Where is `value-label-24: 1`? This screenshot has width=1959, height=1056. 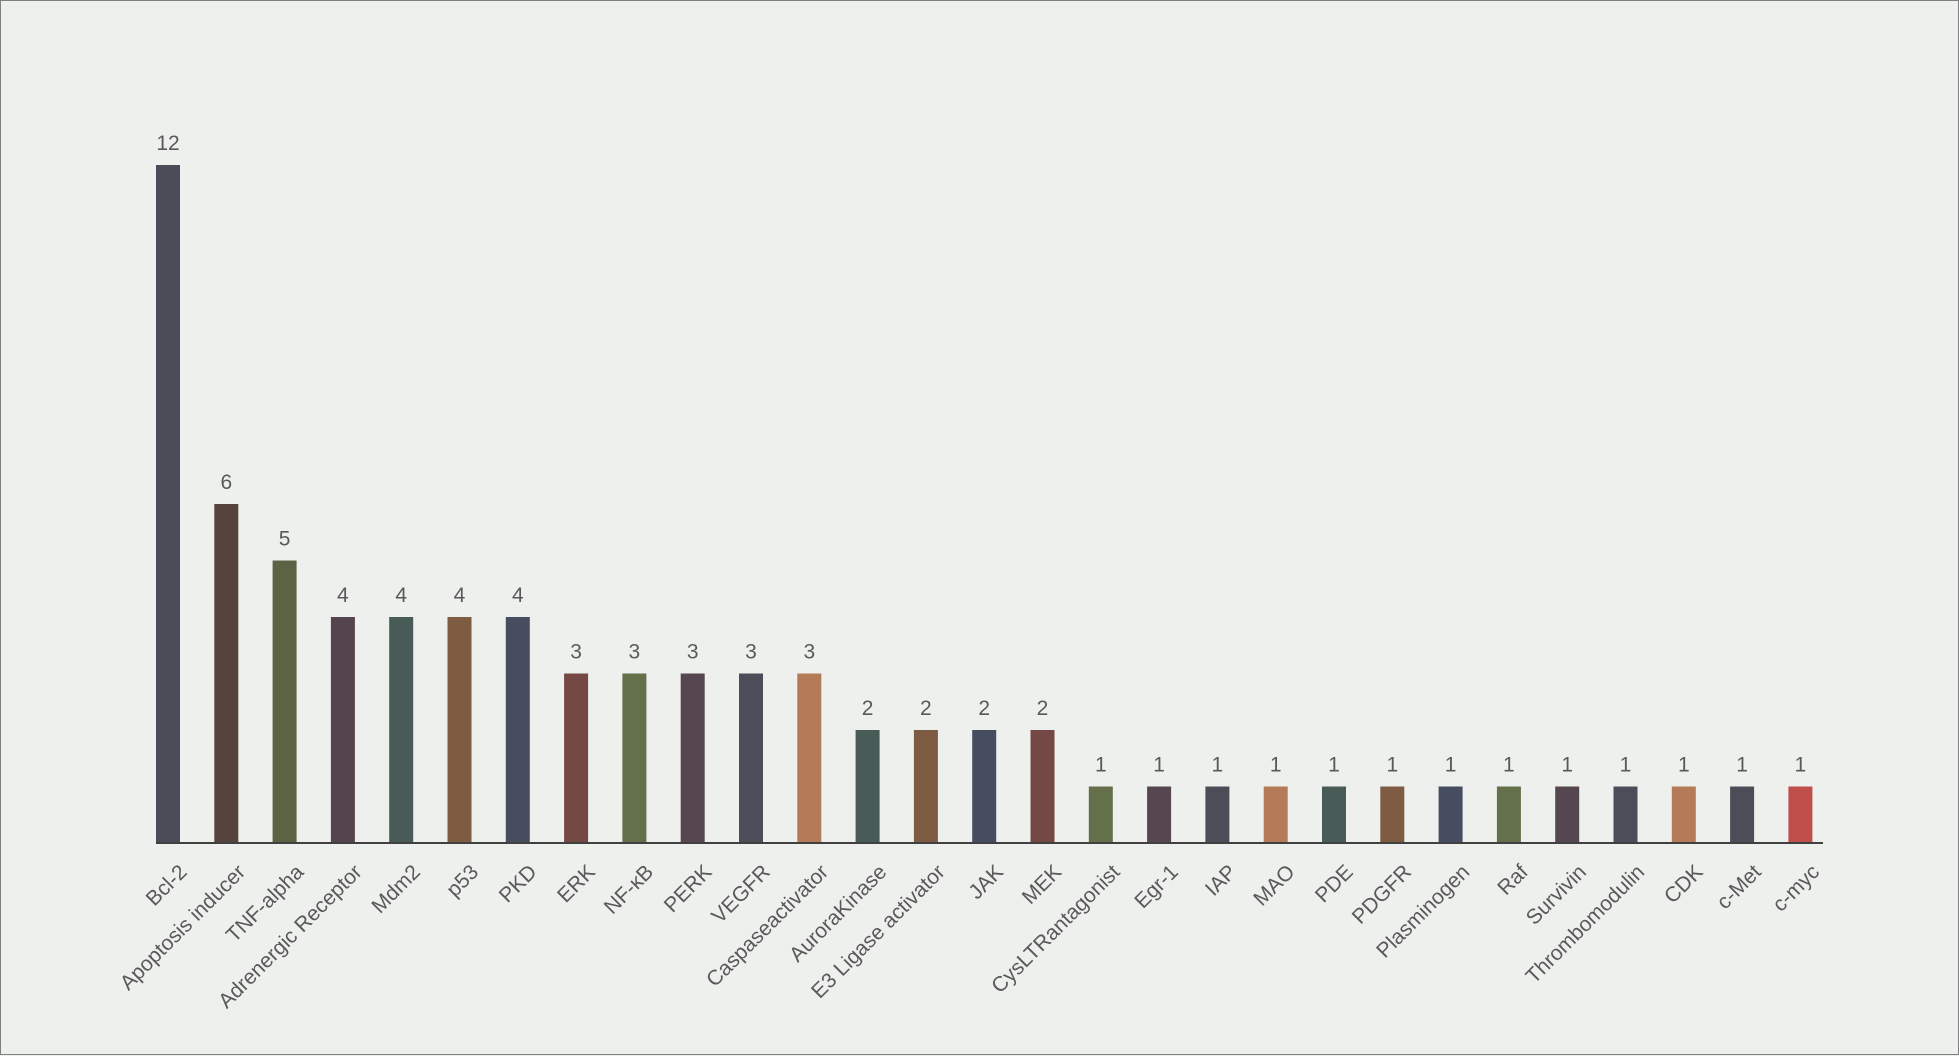
value-label-24: 1 is located at coordinates (1567, 765).